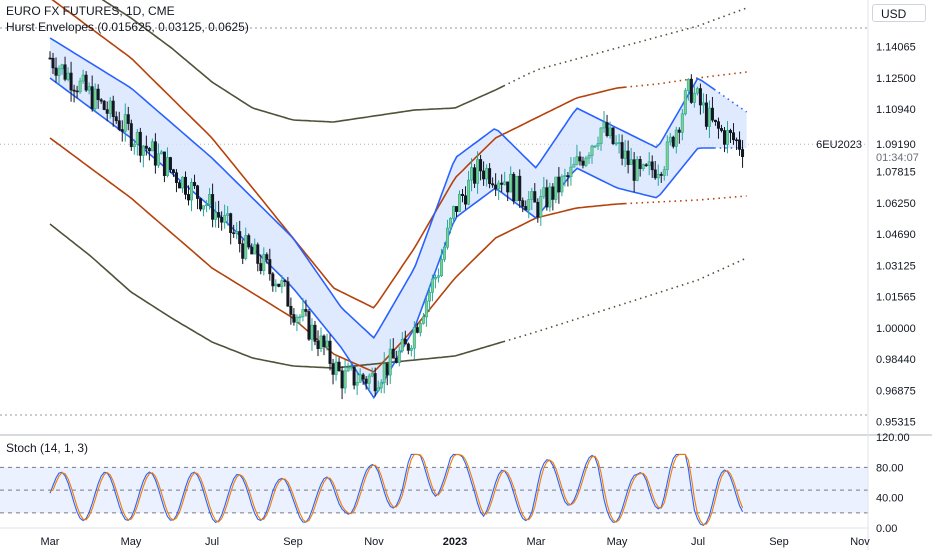  I want to click on time-tick-label: Jul, so click(212, 542).